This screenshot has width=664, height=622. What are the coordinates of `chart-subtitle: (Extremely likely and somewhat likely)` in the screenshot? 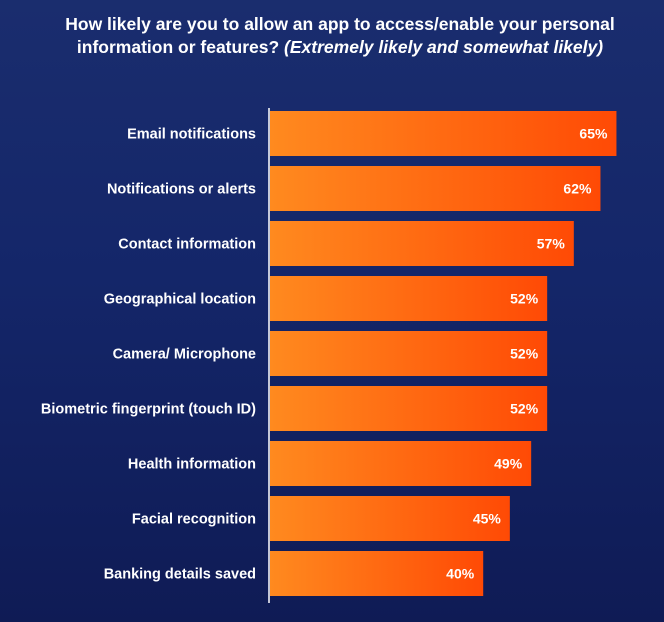 It's located at (444, 47).